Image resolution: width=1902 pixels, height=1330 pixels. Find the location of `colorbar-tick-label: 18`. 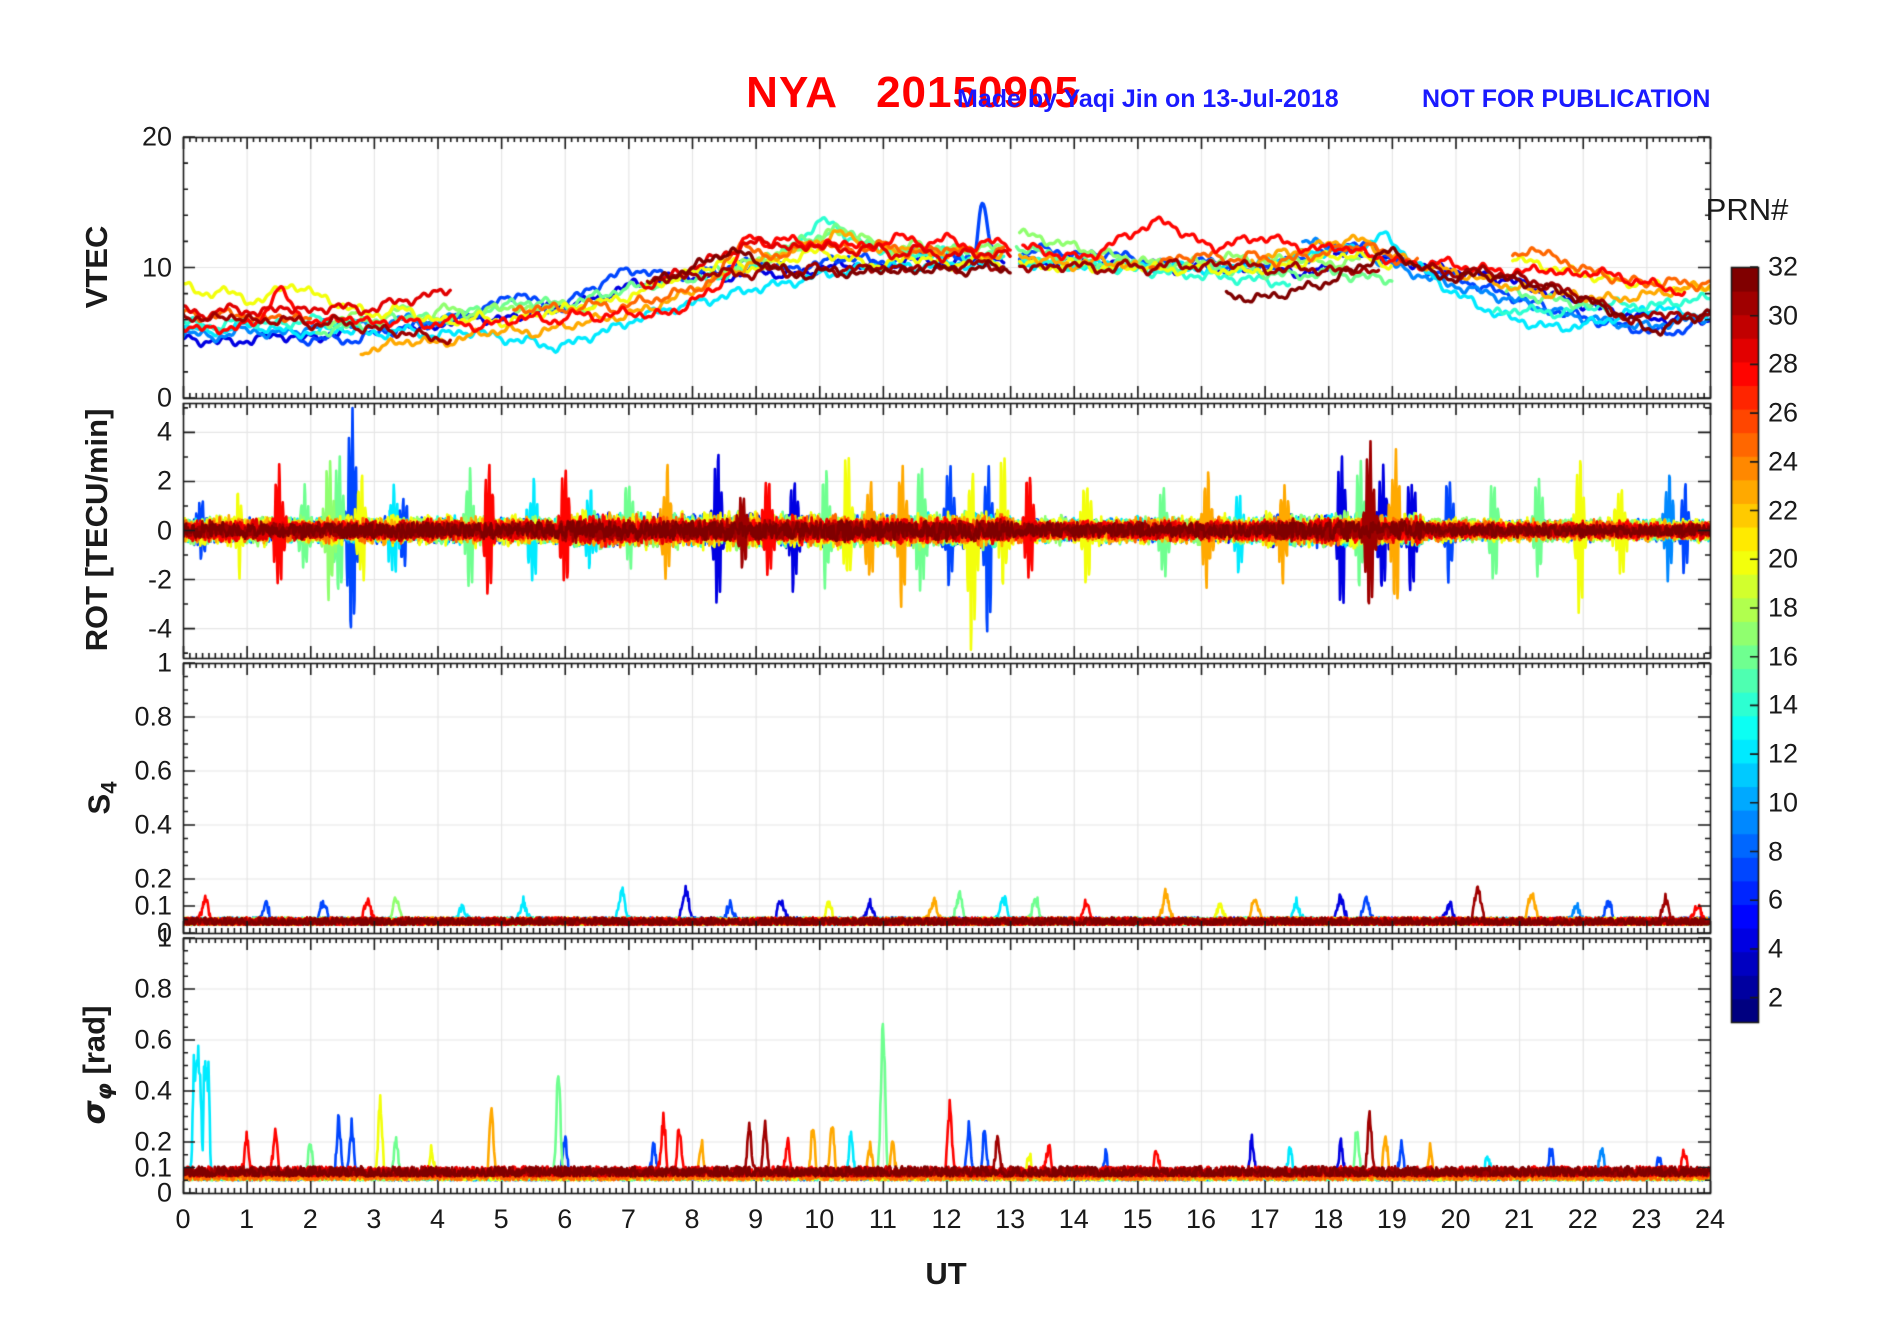

colorbar-tick-label: 18 is located at coordinates (1783, 607).